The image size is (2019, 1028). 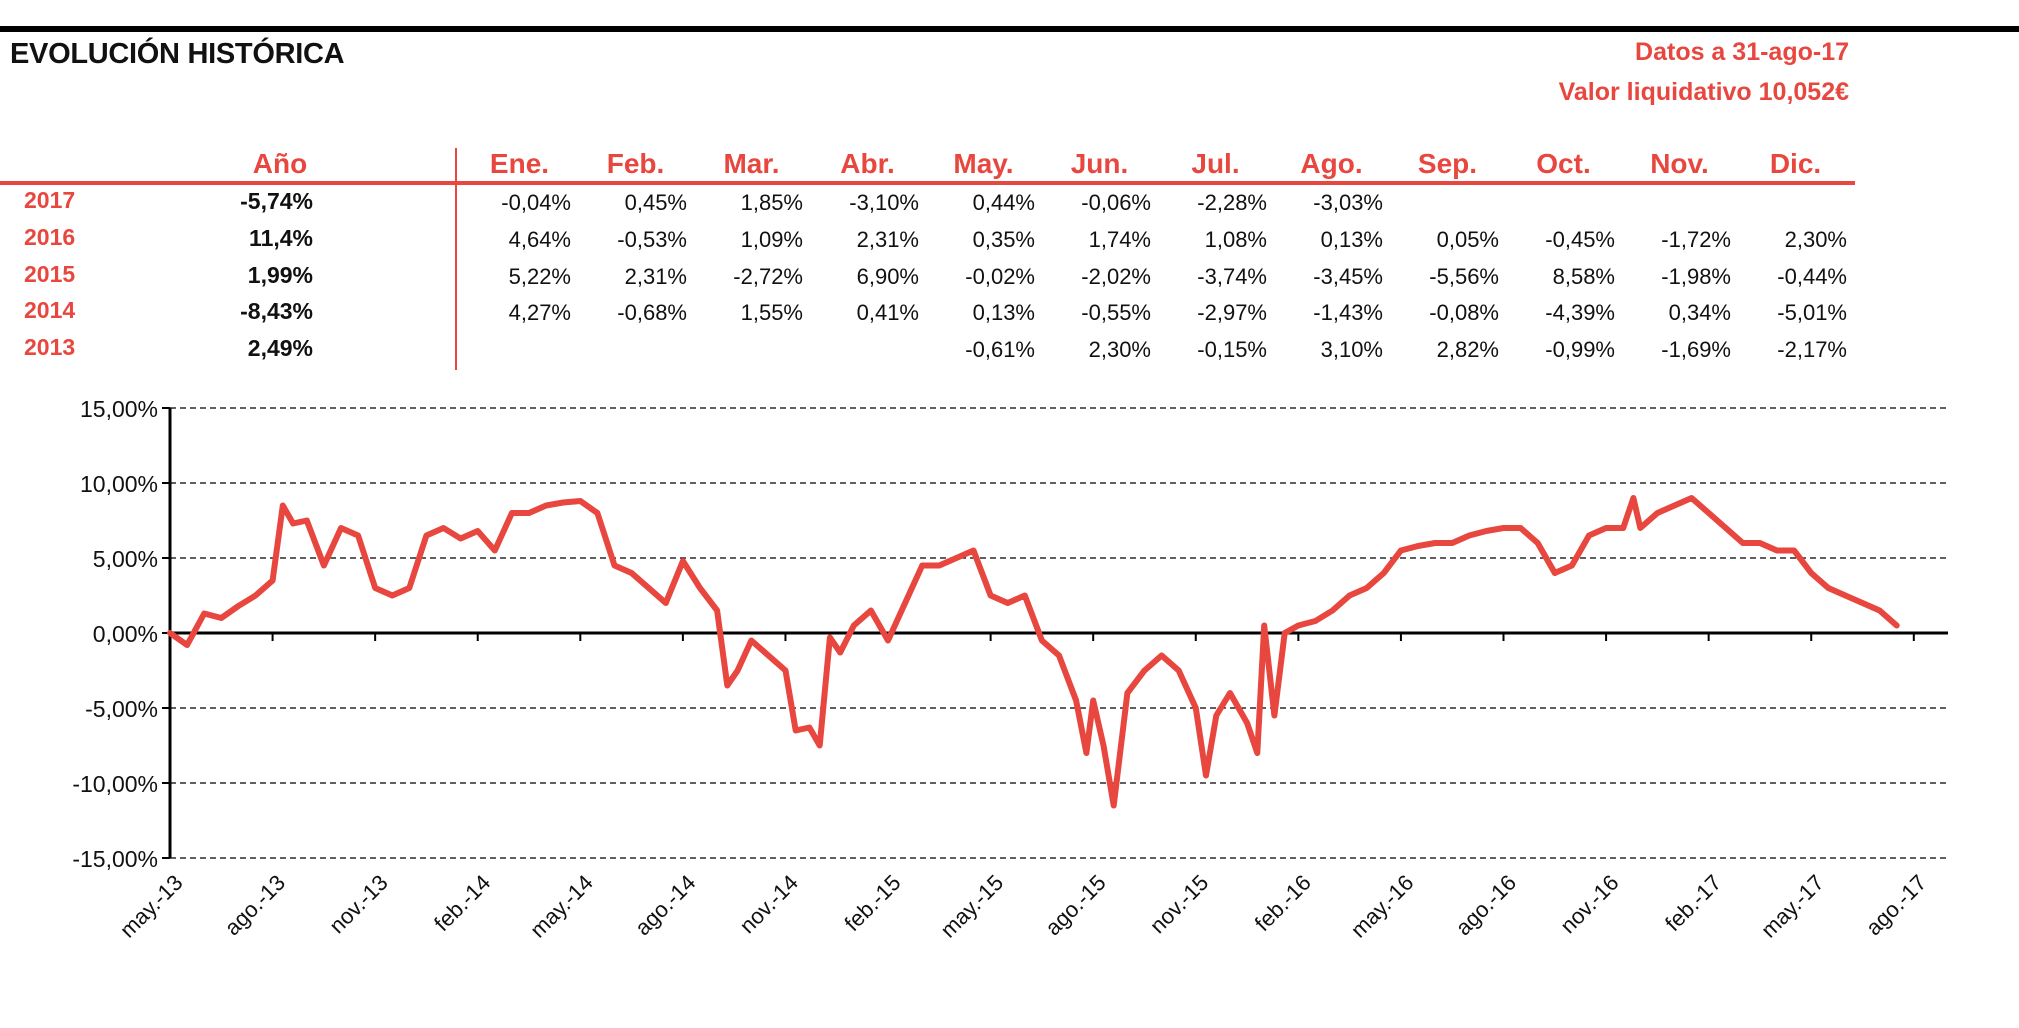 What do you see at coordinates (1679, 163) in the screenshot?
I see `month-header: Nov.` at bounding box center [1679, 163].